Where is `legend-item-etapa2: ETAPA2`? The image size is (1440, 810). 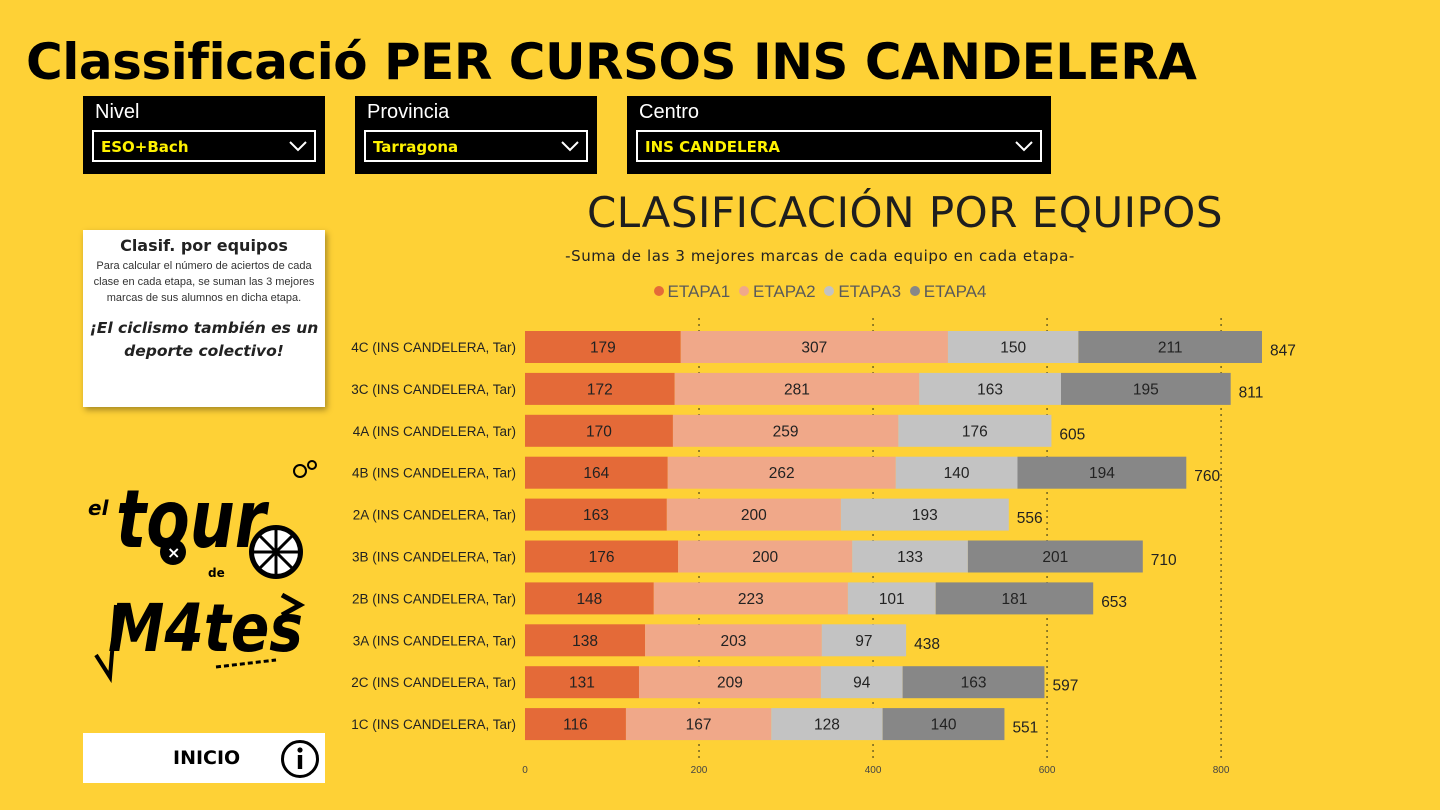 legend-item-etapa2: ETAPA2 is located at coordinates (777, 292).